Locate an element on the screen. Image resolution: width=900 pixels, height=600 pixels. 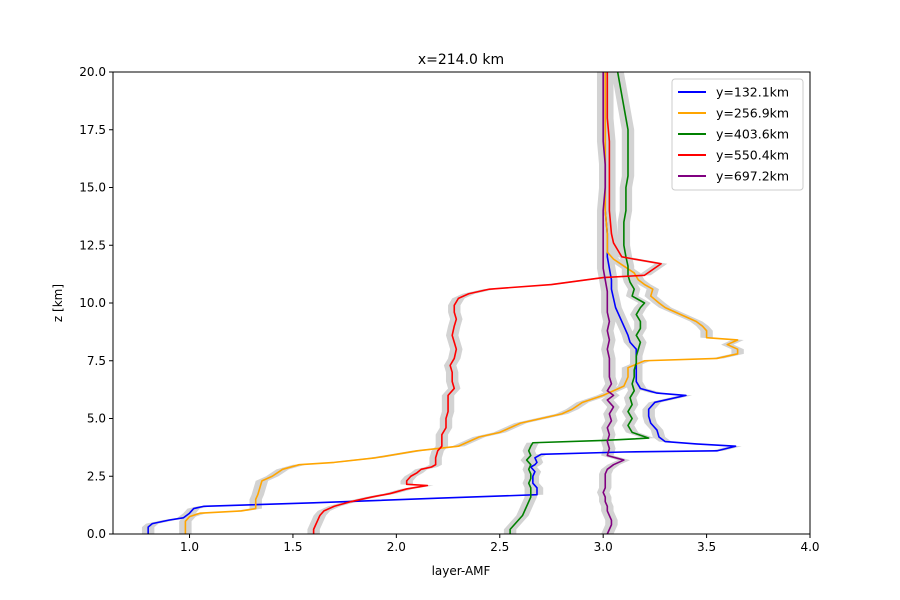
x-tick-label: 3.5 is located at coordinates (706, 547).